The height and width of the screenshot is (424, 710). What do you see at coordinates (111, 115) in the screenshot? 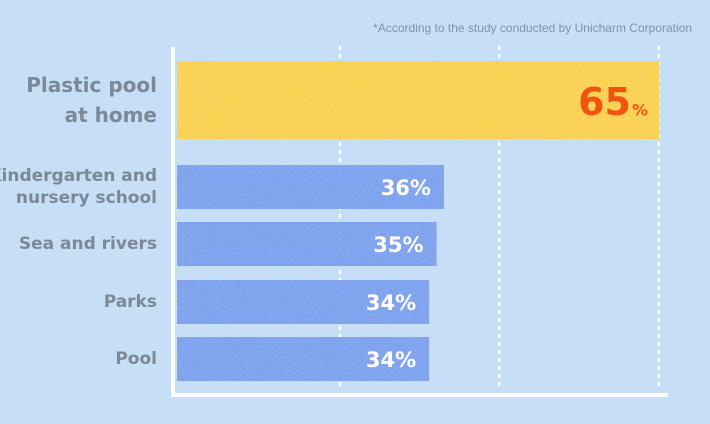
I see `category-label: at home` at bounding box center [111, 115].